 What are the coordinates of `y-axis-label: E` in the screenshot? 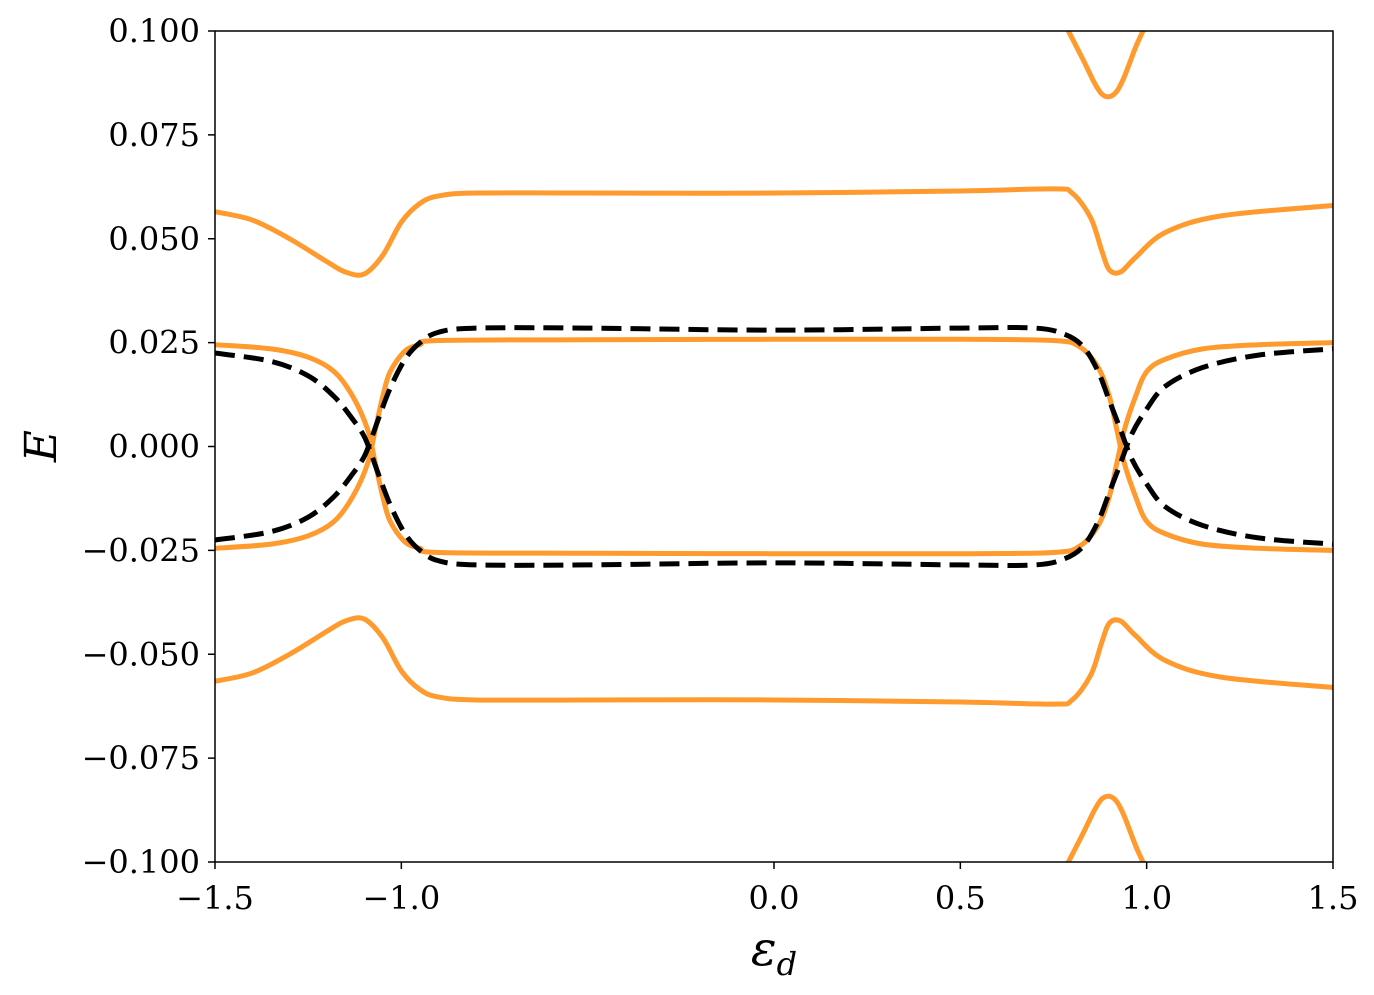 It's located at (41, 446).